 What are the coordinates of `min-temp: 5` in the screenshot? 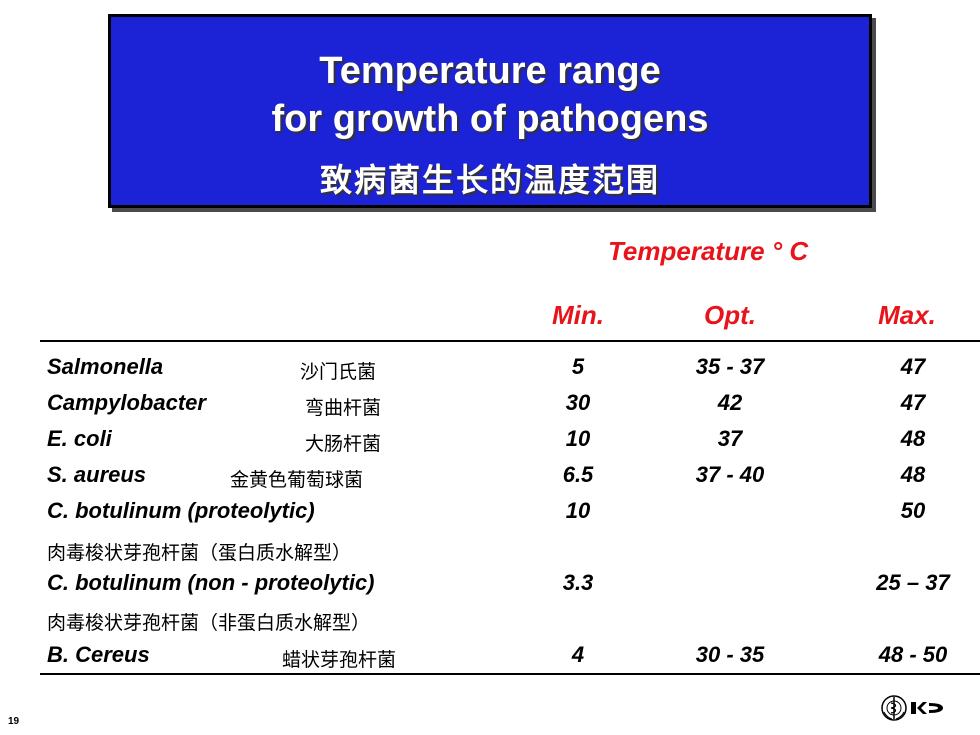 It's located at (578, 366).